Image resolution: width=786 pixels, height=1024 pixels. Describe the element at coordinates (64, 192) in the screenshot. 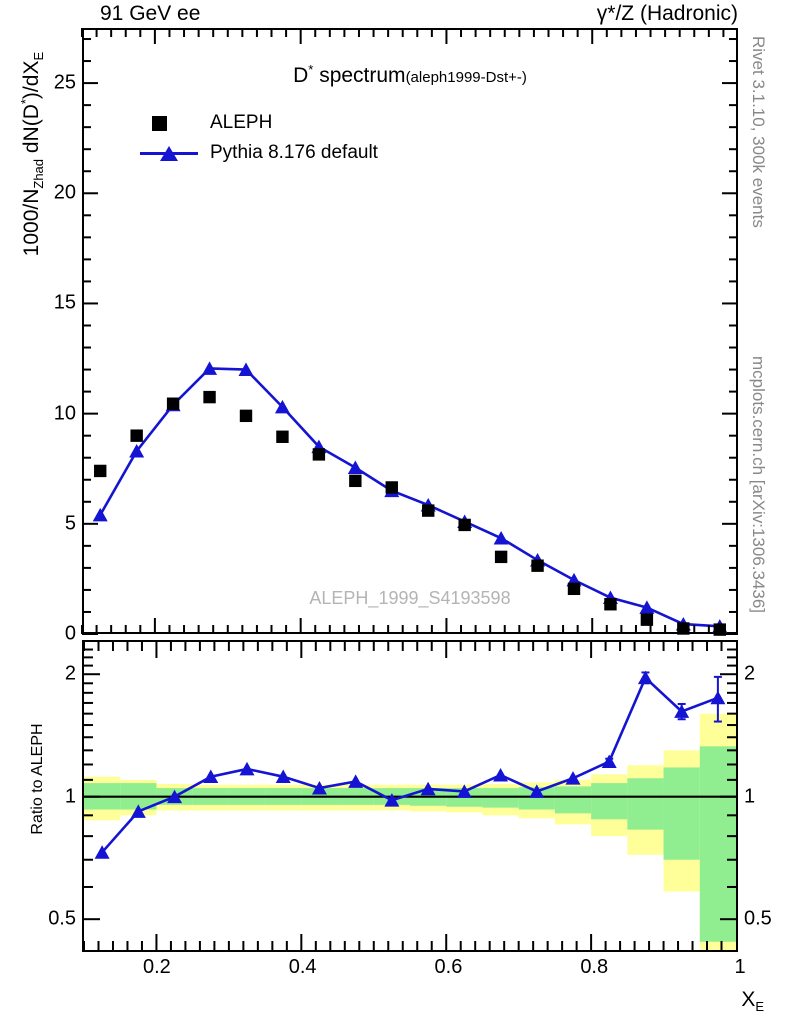

I see `y-ticklabel-main: 20` at that location.